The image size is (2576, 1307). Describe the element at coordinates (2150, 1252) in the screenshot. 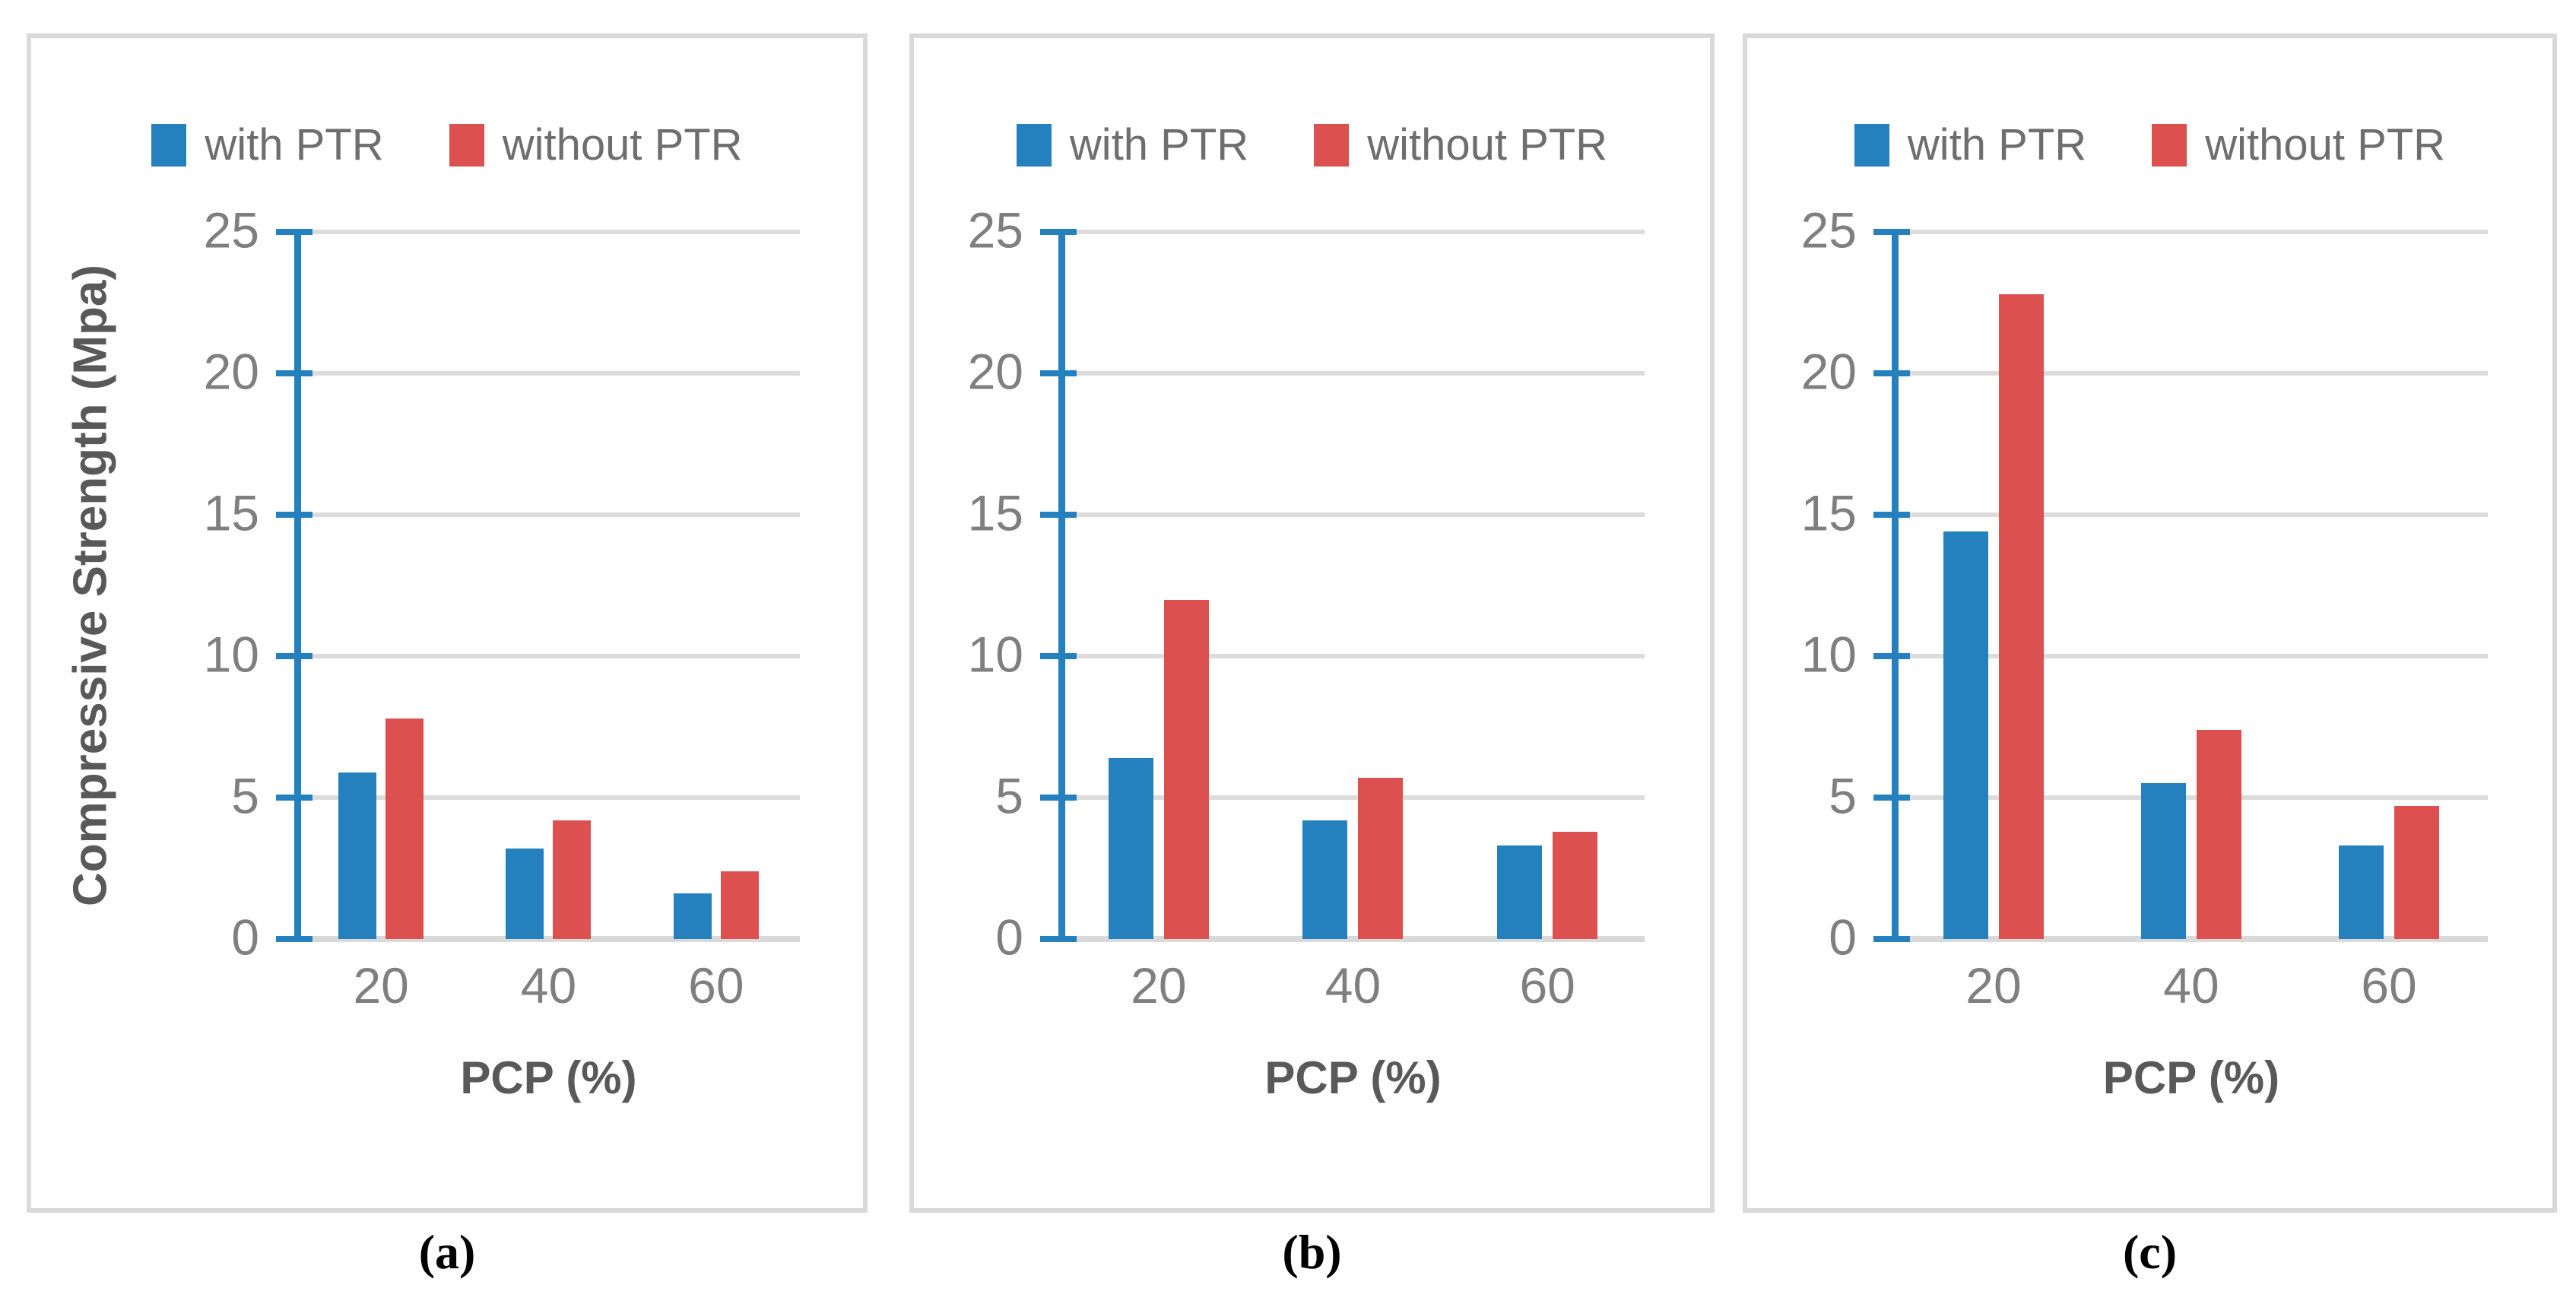

I see `panel-caption-c: (c)` at that location.